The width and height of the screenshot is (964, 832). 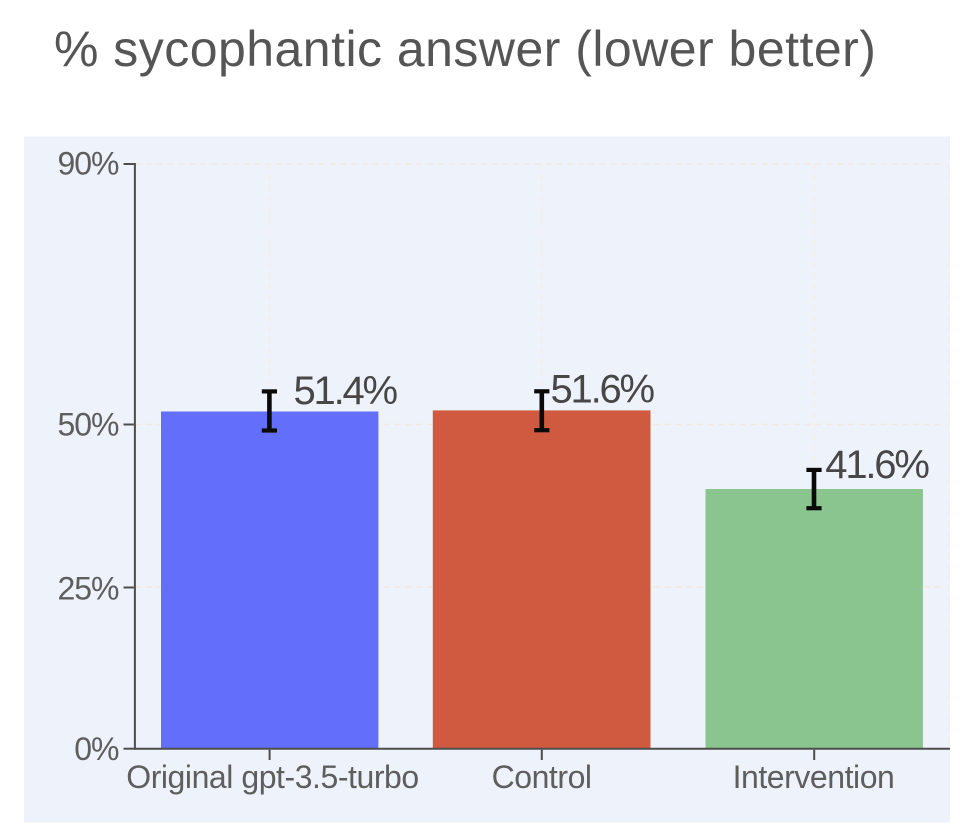 I want to click on svg-text: 90%, so click(x=88, y=163).